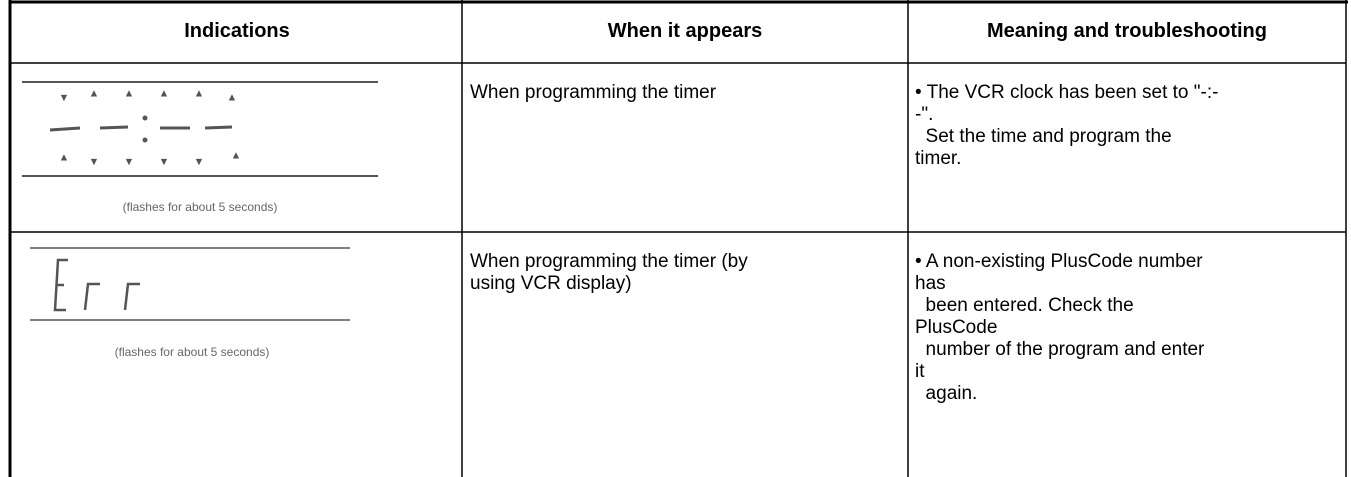 The width and height of the screenshot is (1351, 477). I want to click on when-line: When programming the timer, so click(593, 92).